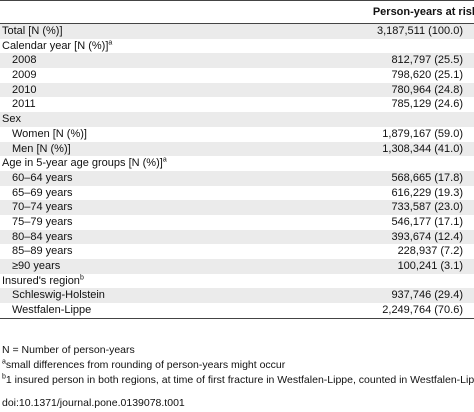  I want to click on row-label: 80–84 years, so click(42, 236).